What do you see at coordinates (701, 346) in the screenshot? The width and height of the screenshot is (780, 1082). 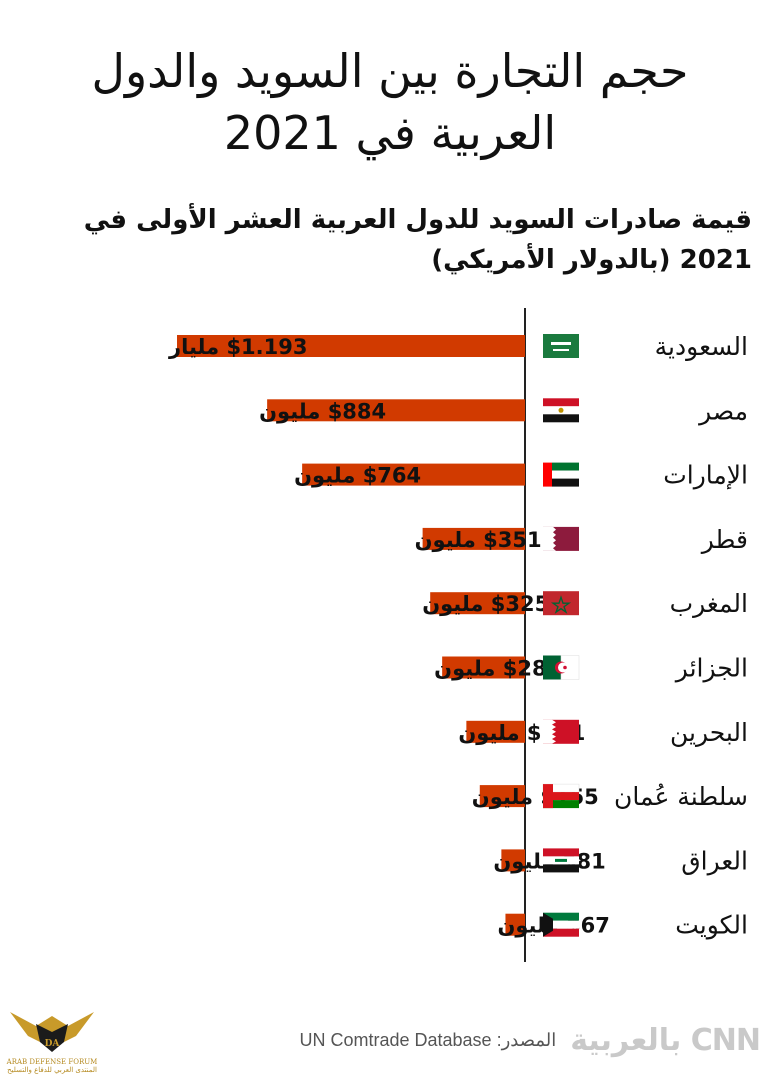 I see `category-label: السعودية` at bounding box center [701, 346].